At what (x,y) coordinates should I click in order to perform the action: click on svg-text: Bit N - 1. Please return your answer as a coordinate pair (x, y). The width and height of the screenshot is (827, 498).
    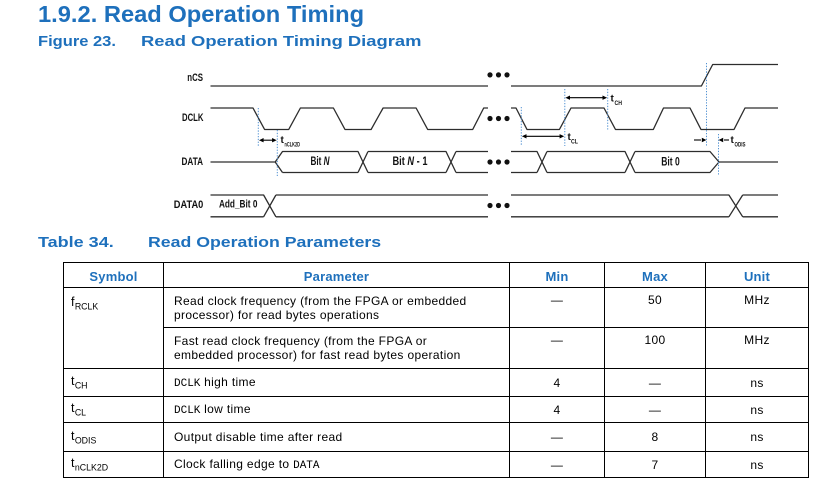
    Looking at the image, I should click on (410, 162).